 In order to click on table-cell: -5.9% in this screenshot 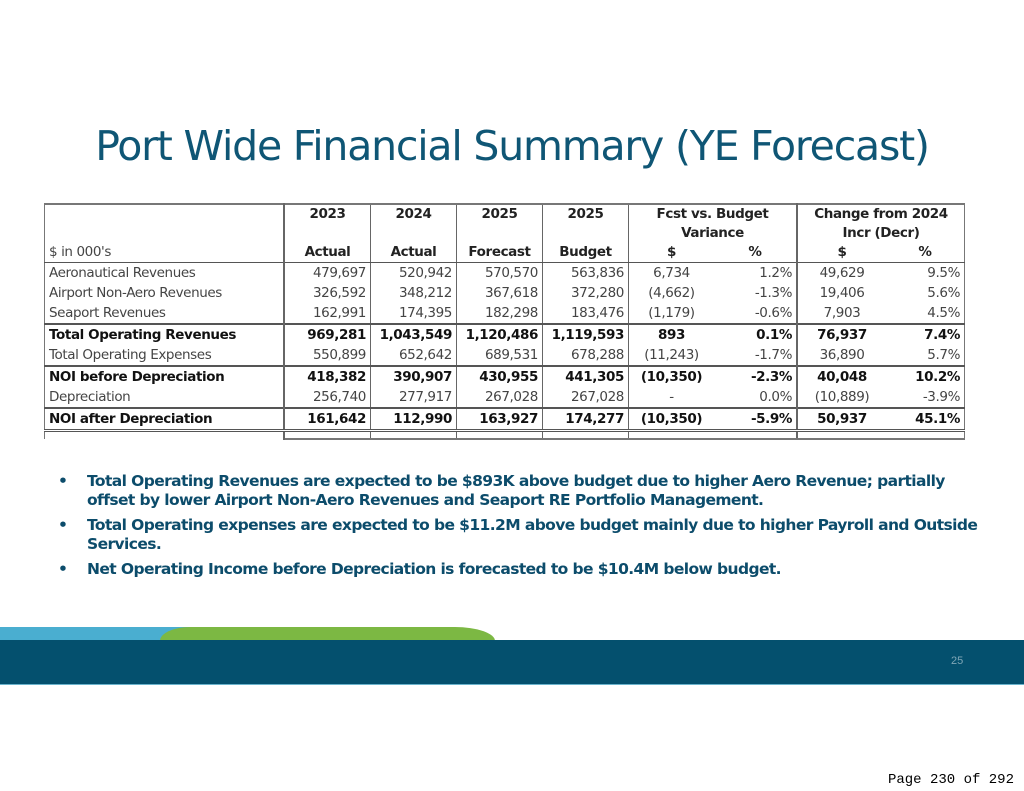, I will do `click(756, 419)`.